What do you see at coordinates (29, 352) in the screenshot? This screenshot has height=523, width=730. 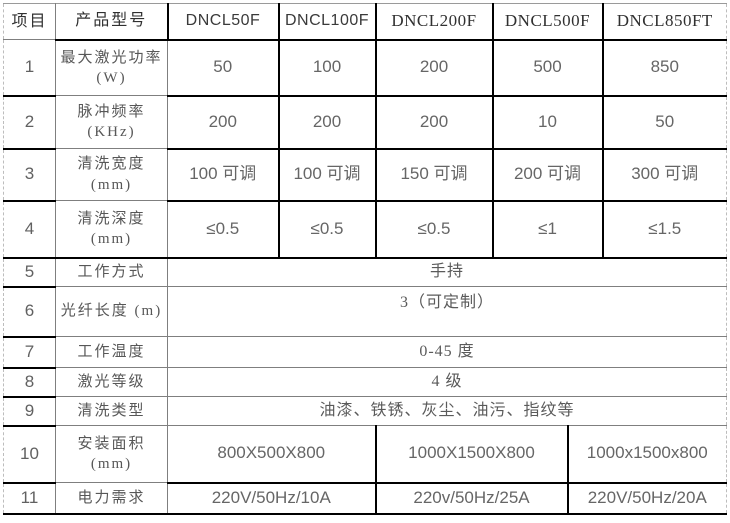 I see `row-number: 7` at bounding box center [29, 352].